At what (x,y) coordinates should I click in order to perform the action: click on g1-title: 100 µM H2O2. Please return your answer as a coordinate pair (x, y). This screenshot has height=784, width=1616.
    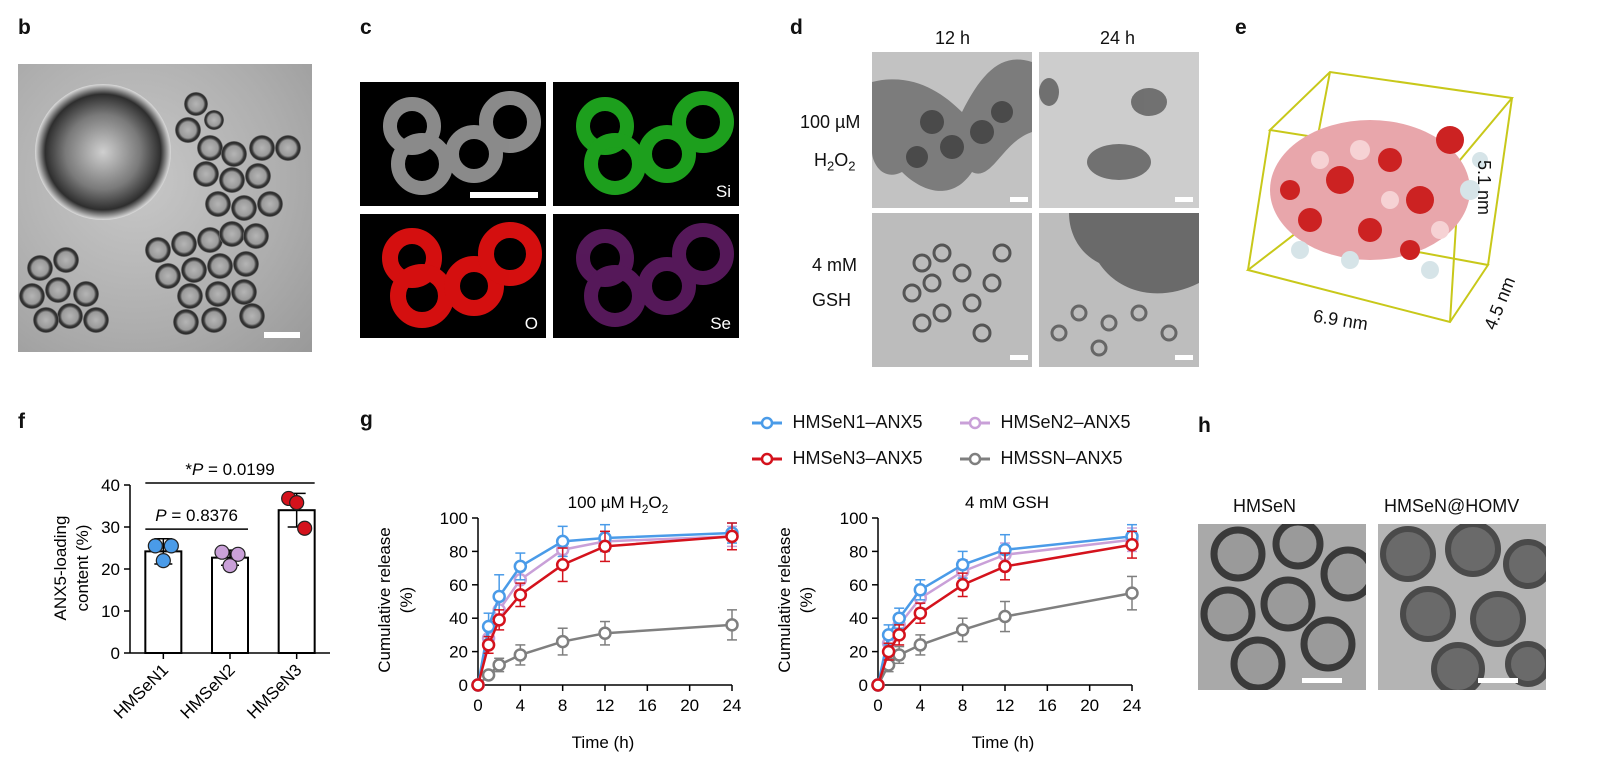
    Looking at the image, I should click on (618, 504).